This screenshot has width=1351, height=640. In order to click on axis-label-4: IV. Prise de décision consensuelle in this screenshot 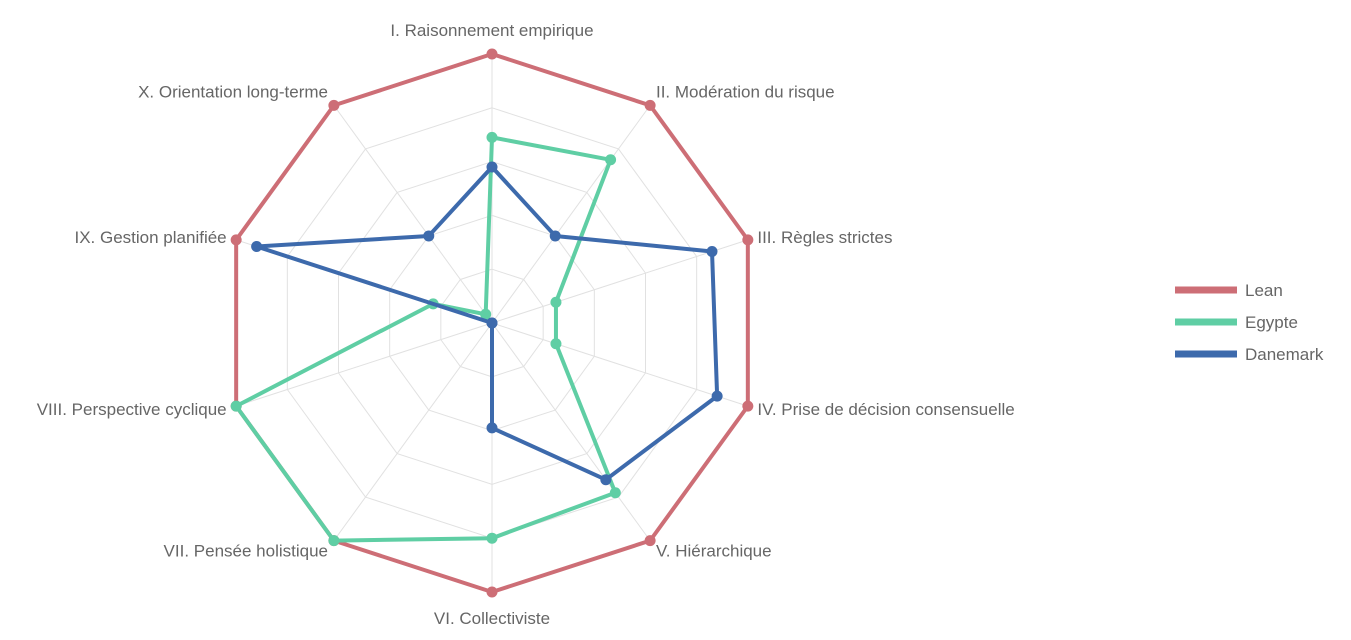, I will do `click(885, 409)`.